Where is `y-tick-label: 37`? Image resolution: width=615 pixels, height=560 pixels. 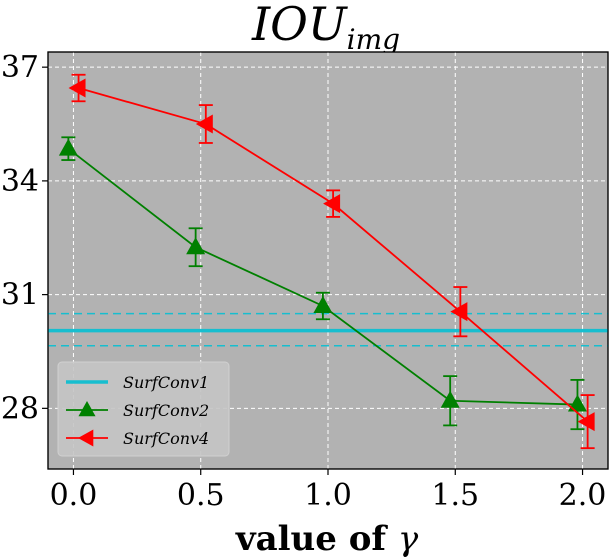
y-tick-label: 37 is located at coordinates (20, 67).